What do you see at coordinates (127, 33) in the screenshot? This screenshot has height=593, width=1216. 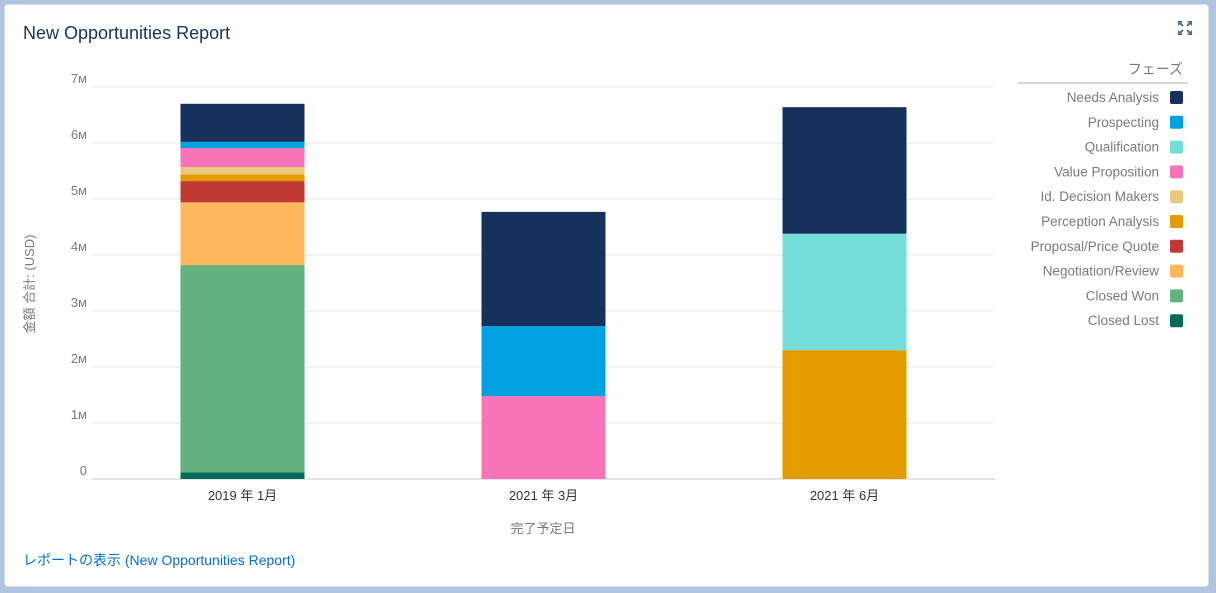 I see `report-title: New Opportunities Report` at bounding box center [127, 33].